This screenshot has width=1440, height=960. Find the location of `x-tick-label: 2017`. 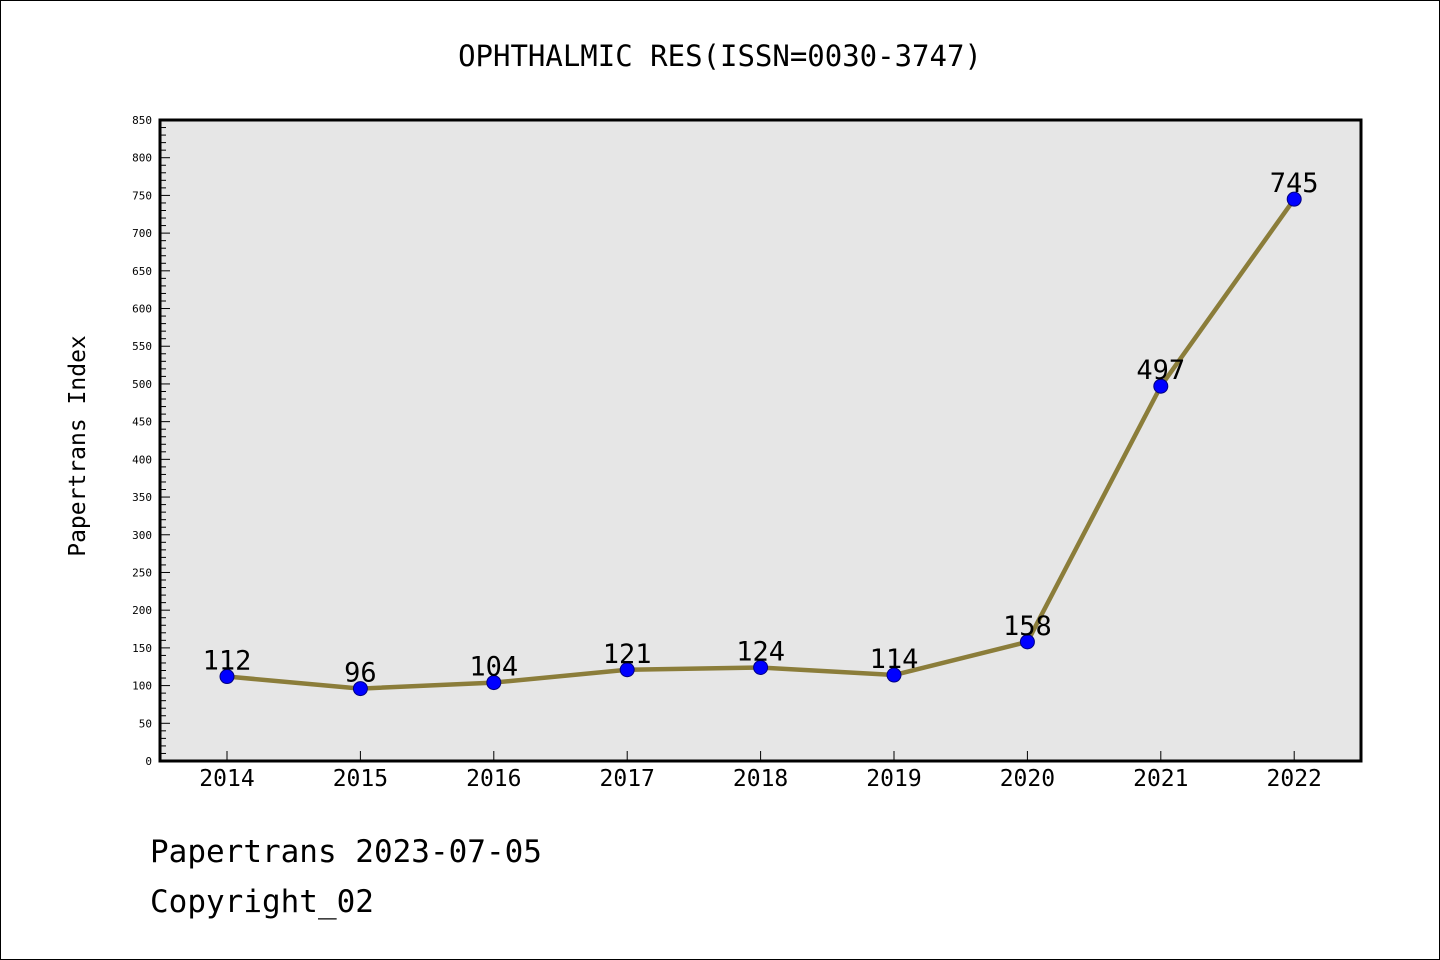

x-tick-label: 2017 is located at coordinates (627, 779).